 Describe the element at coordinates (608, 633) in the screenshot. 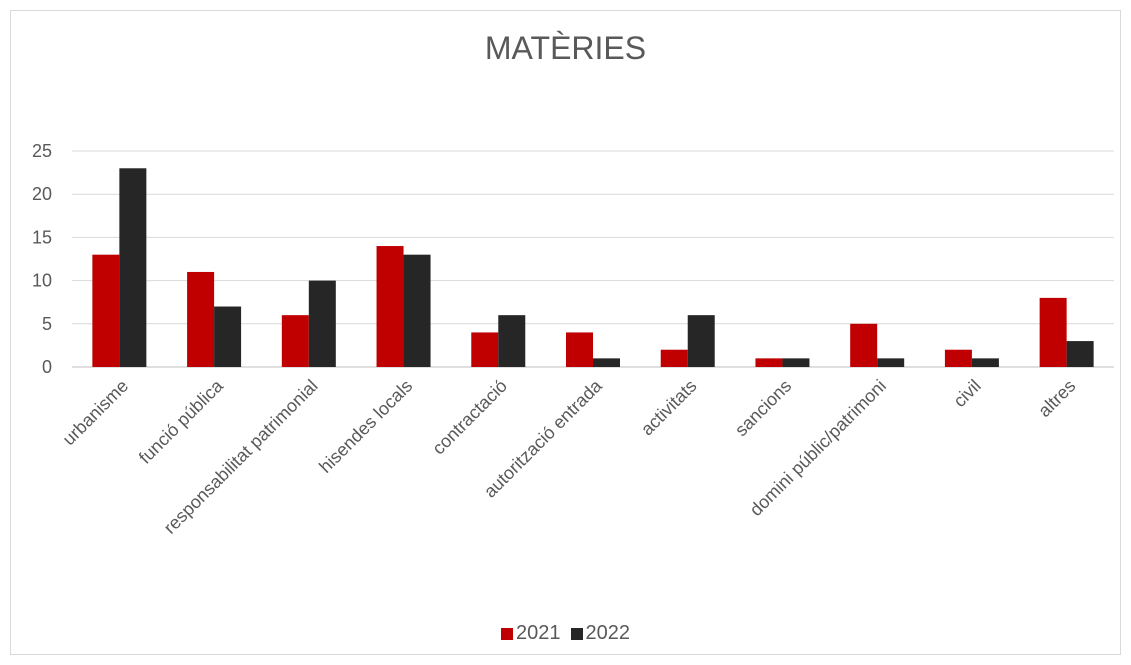

I see `legend-label-2022: 2022` at that location.